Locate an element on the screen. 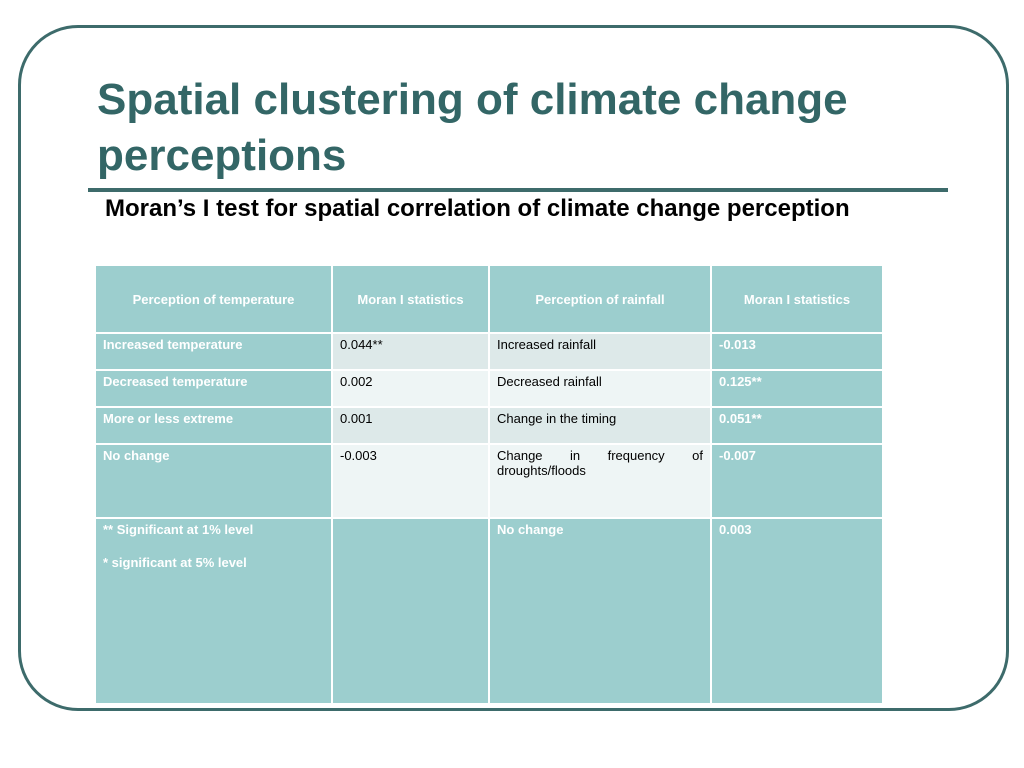  table-cell: Decreased temperature is located at coordinates (213, 388).